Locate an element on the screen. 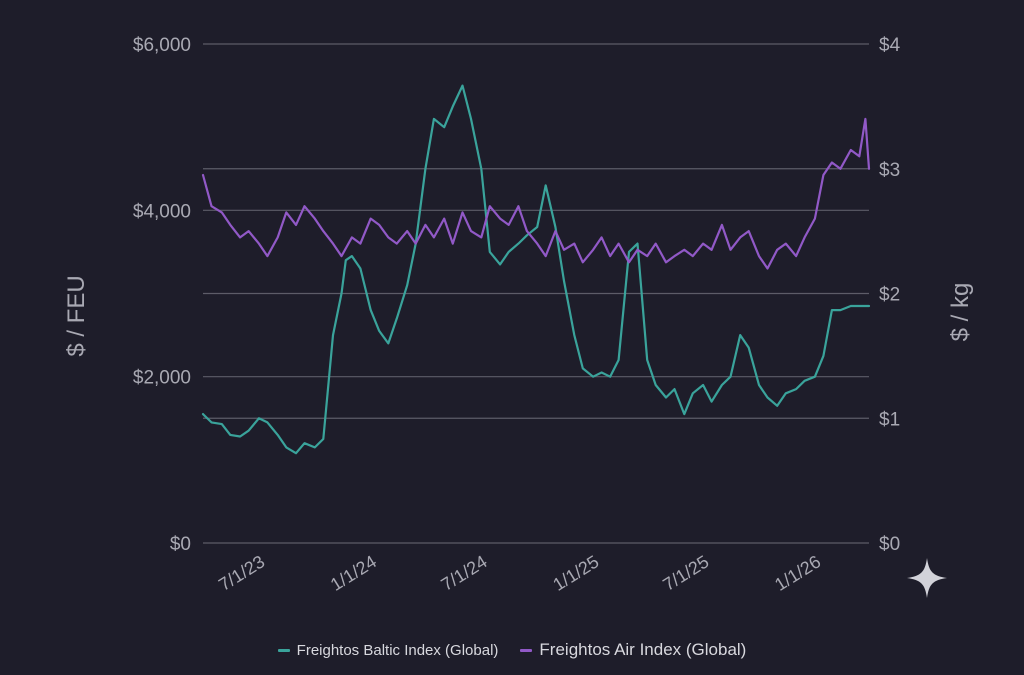 The height and width of the screenshot is (675, 1024). right-tick-label: $2 is located at coordinates (889, 295).